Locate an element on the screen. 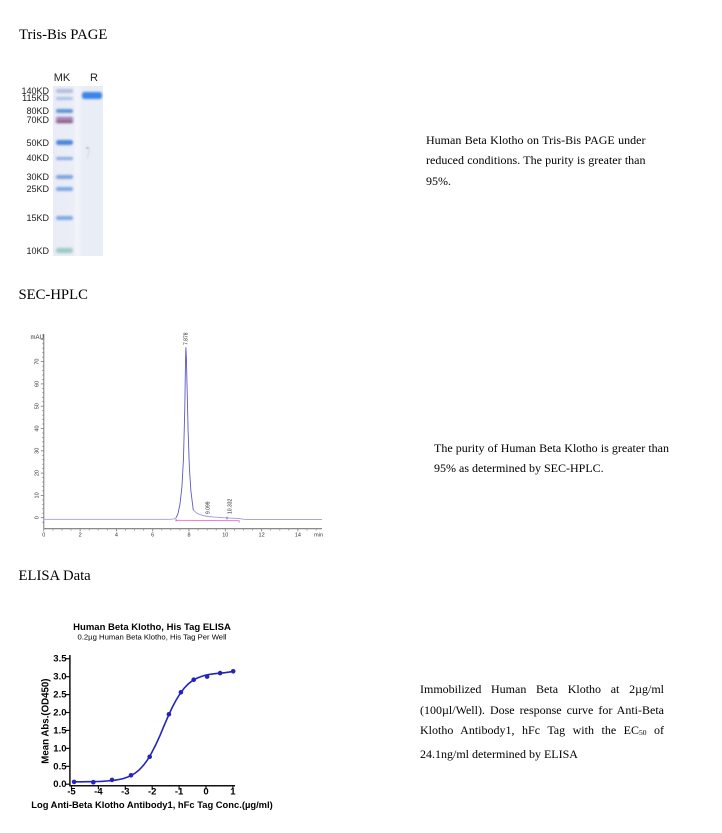 This screenshot has width=722, height=833. svg-text: 8 is located at coordinates (188, 536).